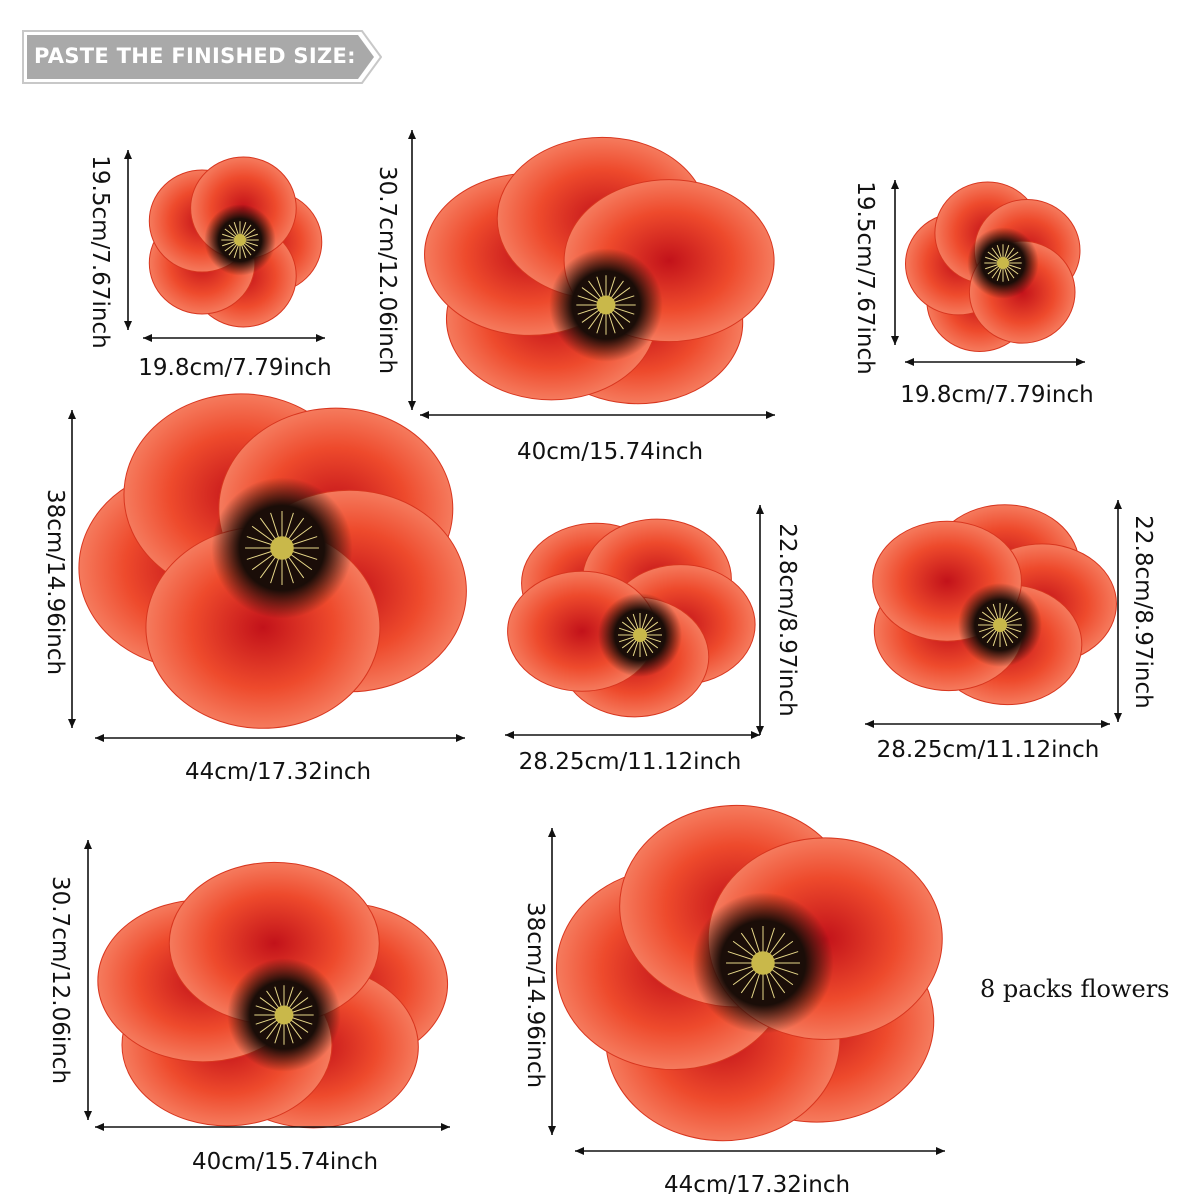 This screenshot has width=1200, height=1200. I want to click on pack-count-note: 8 packs flowers, so click(1075, 989).